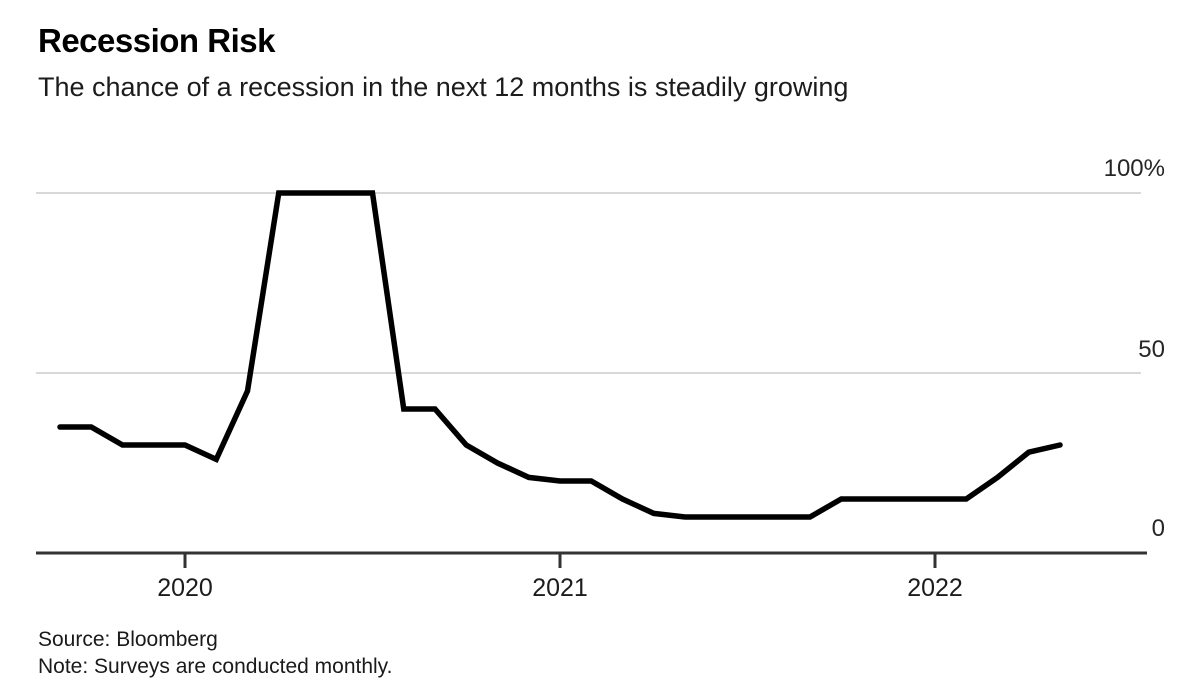  Describe the element at coordinates (156, 40) in the screenshot. I see `chart-title: Recession Risk` at that location.